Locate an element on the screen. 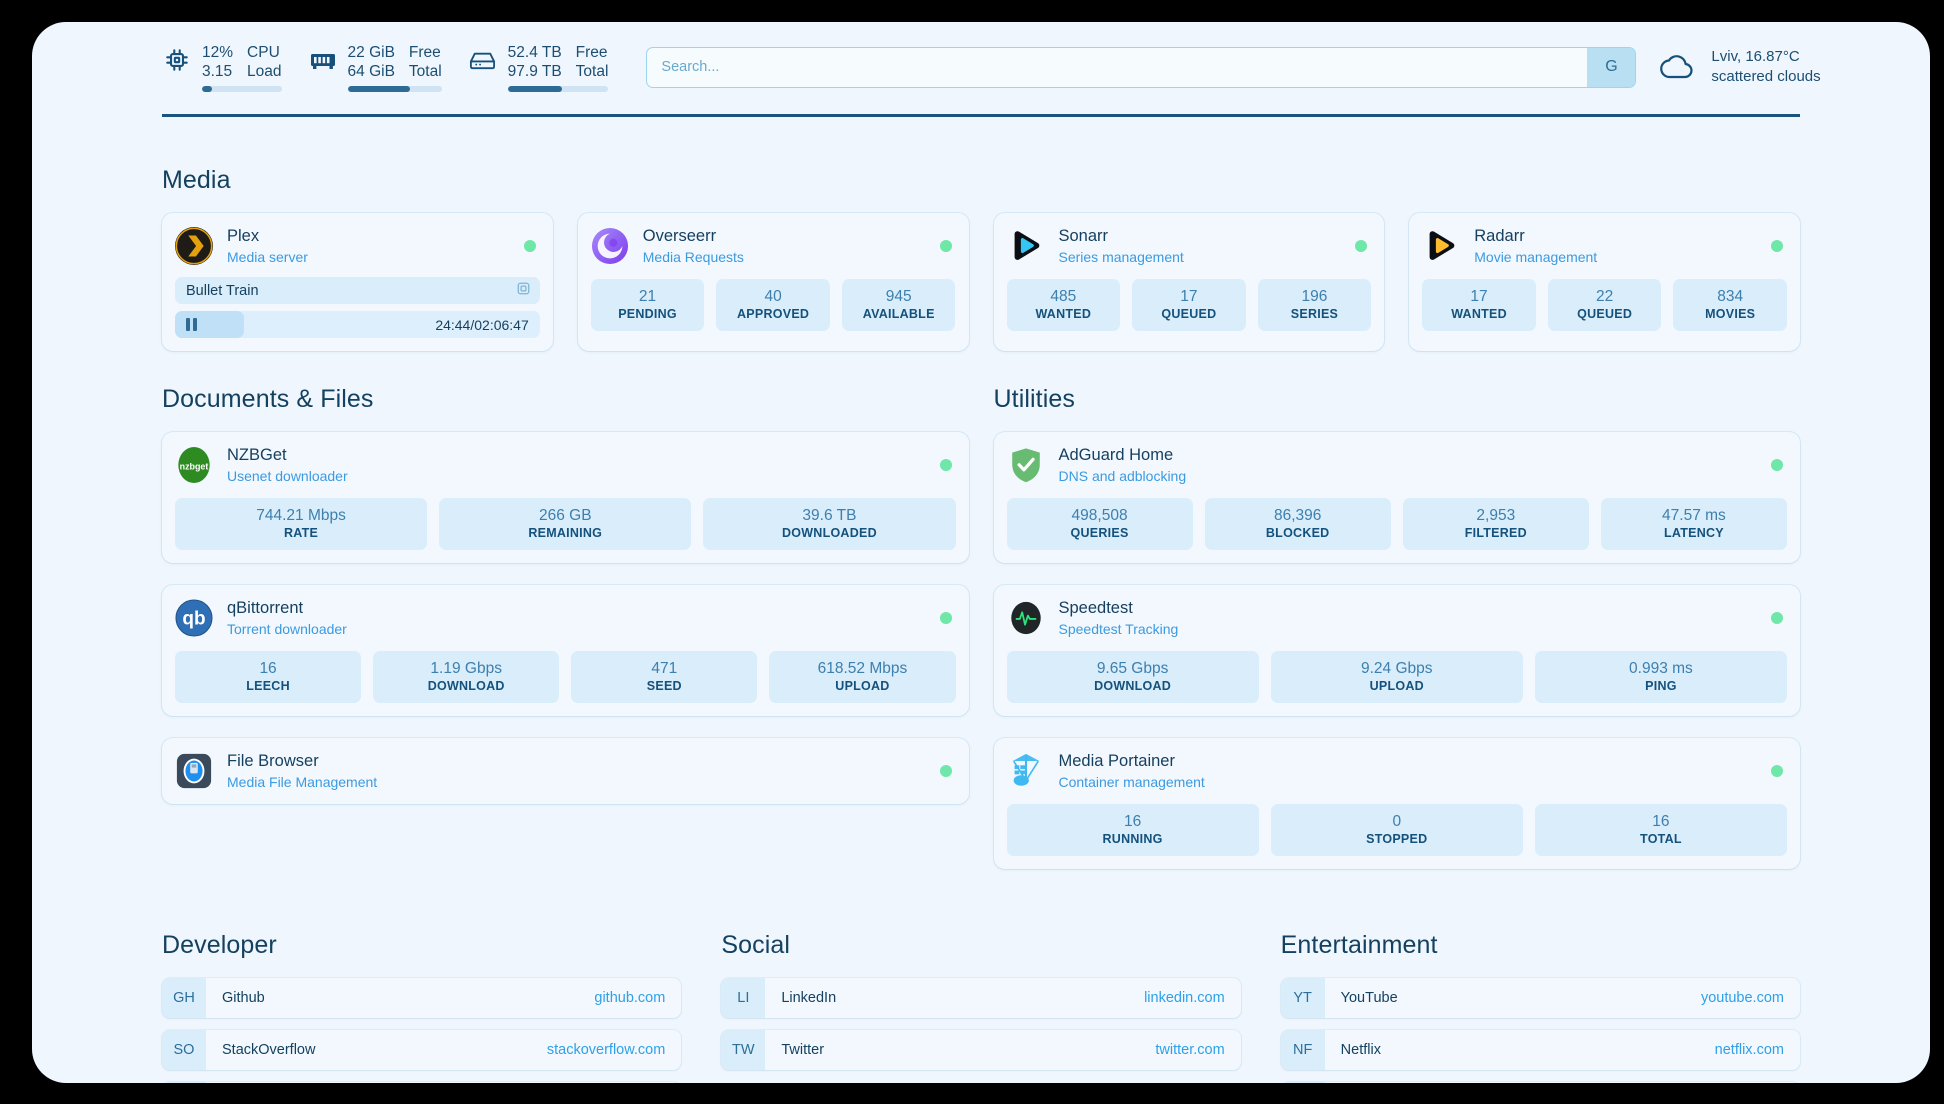 This screenshot has width=1944, height=1104. stat-value-bottom: 64 GiB is located at coordinates (371, 71).